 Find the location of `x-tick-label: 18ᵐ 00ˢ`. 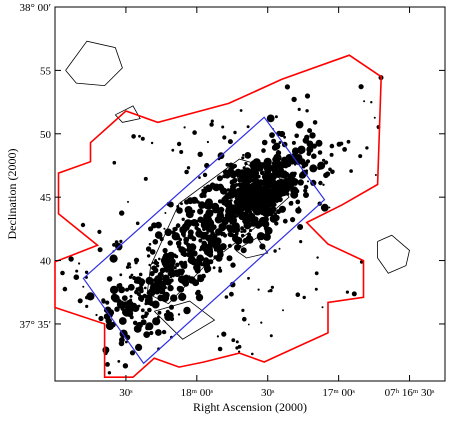

x-tick-label: 18ᵐ 00ˢ is located at coordinates (197, 393).